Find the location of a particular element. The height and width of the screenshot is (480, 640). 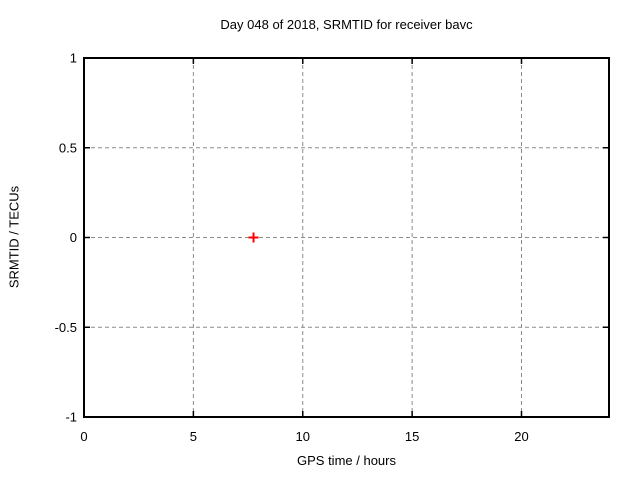

y-tick-label: -0.5 is located at coordinates (66, 327).